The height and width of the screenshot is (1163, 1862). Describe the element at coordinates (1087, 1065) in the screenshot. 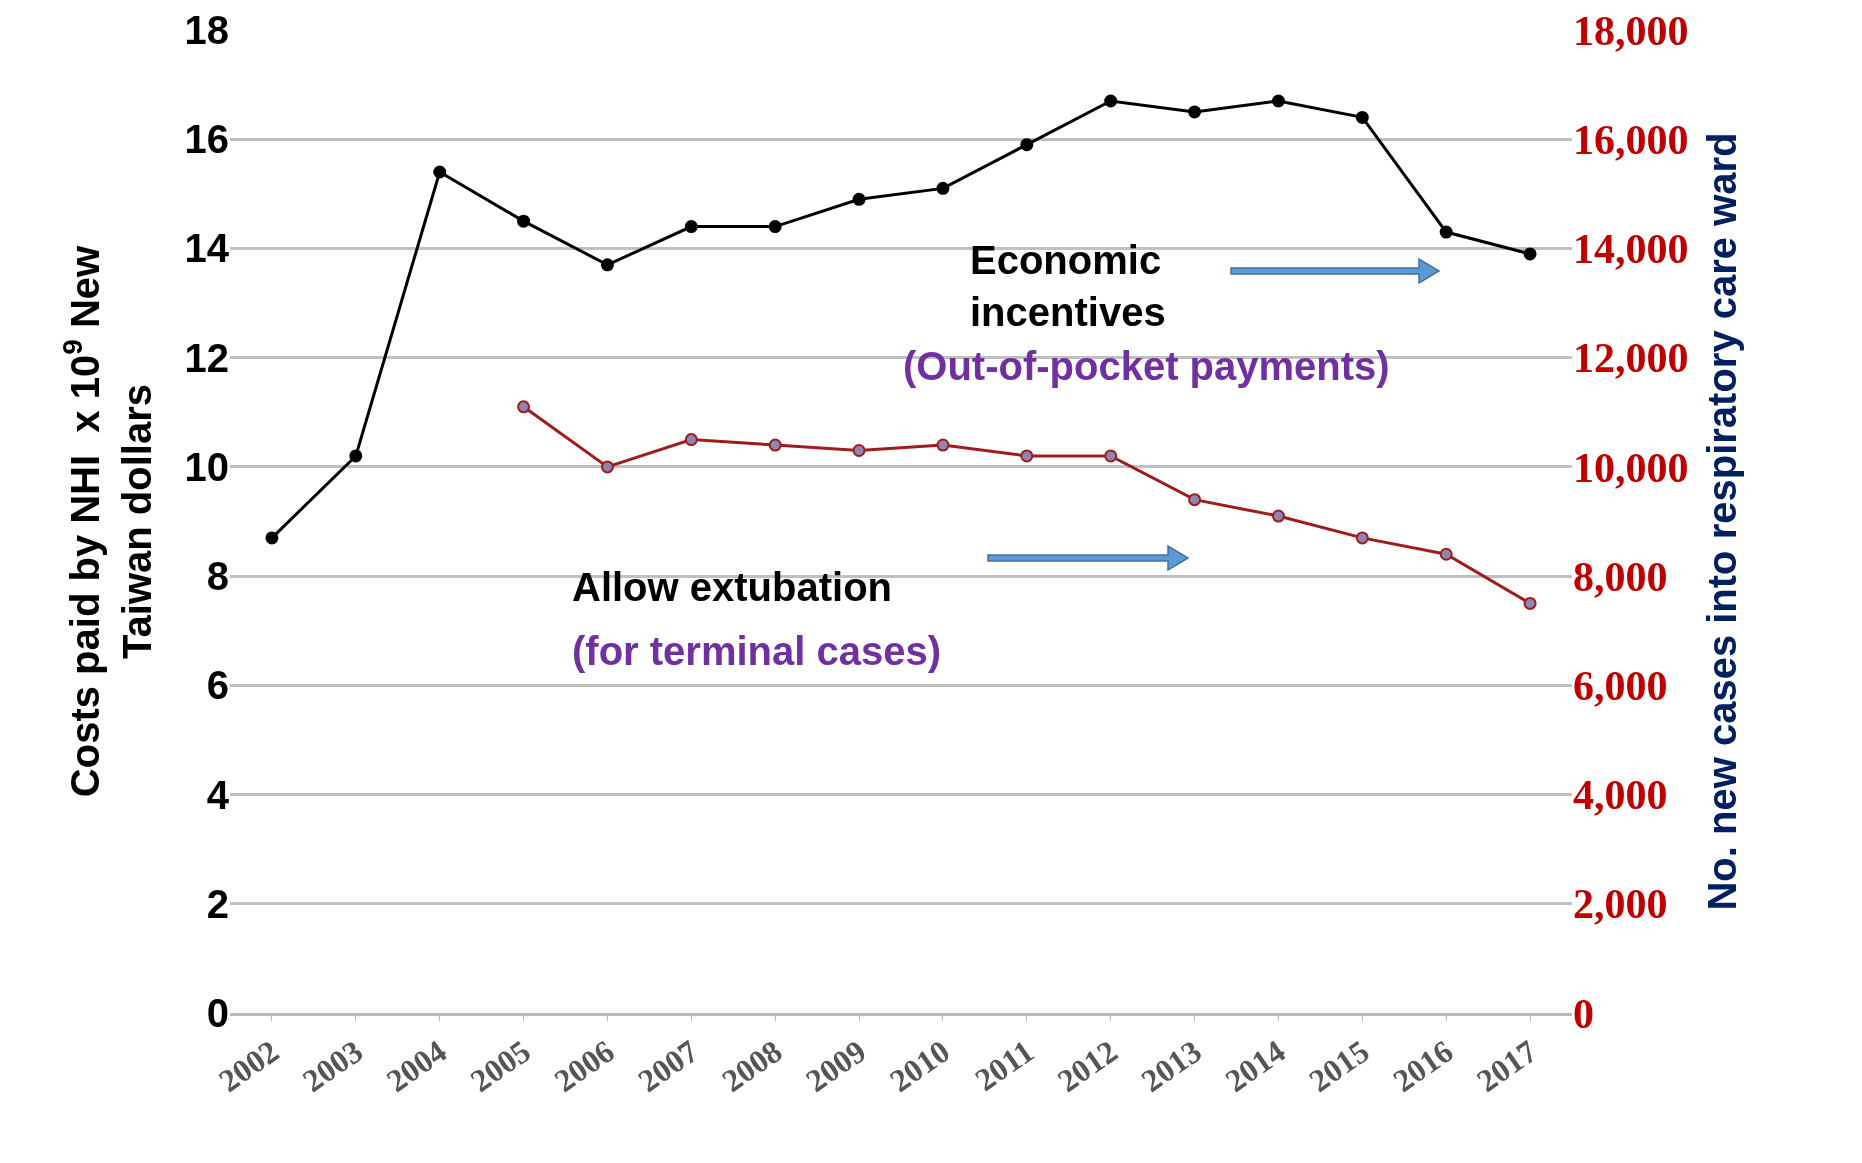

I see `x-tick-label: 2012` at that location.